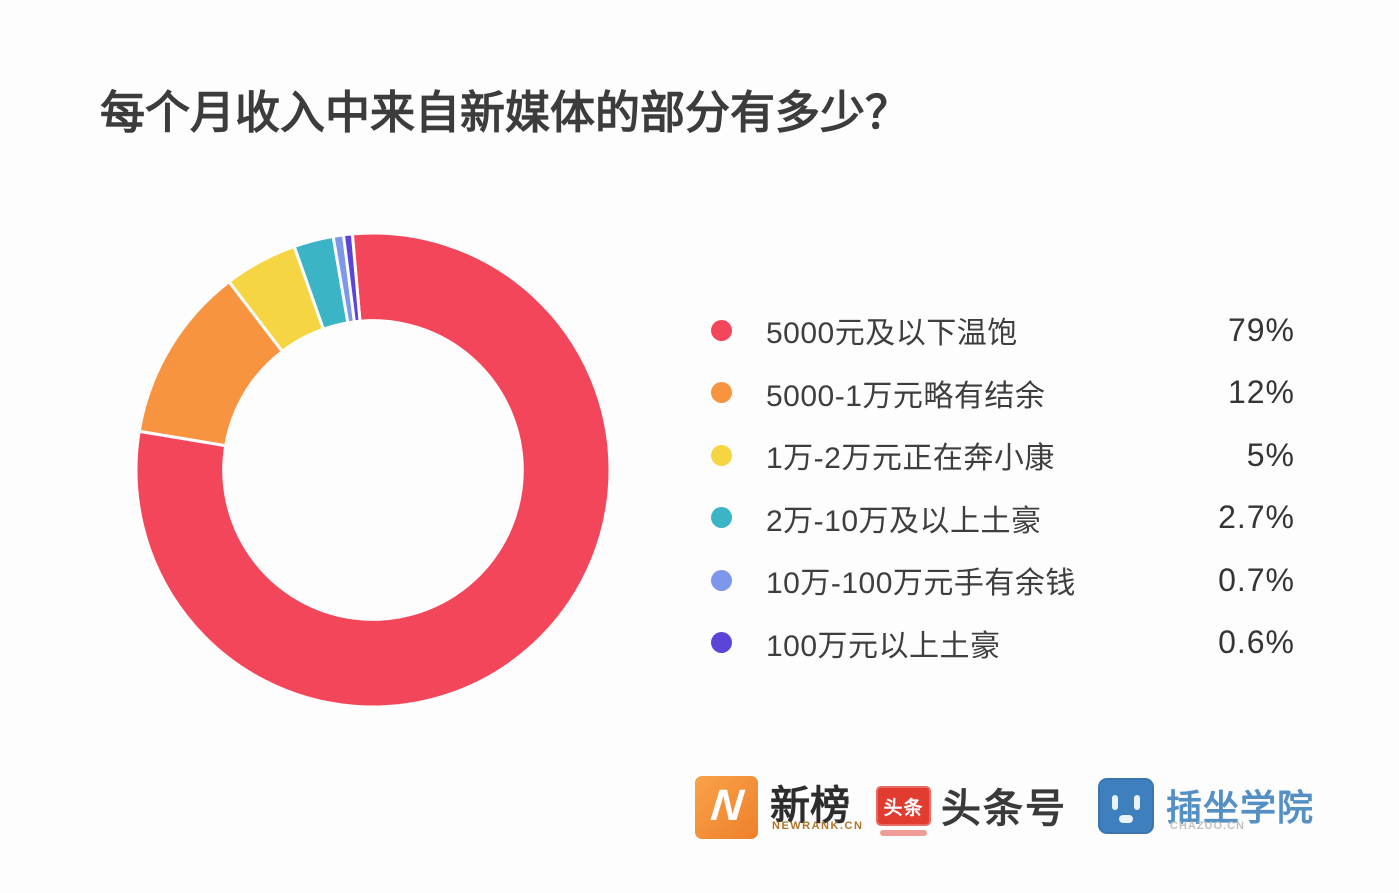 This screenshot has width=1399, height=893. I want to click on legend-row: 5000元及以下温饱 79%, so click(999, 330).